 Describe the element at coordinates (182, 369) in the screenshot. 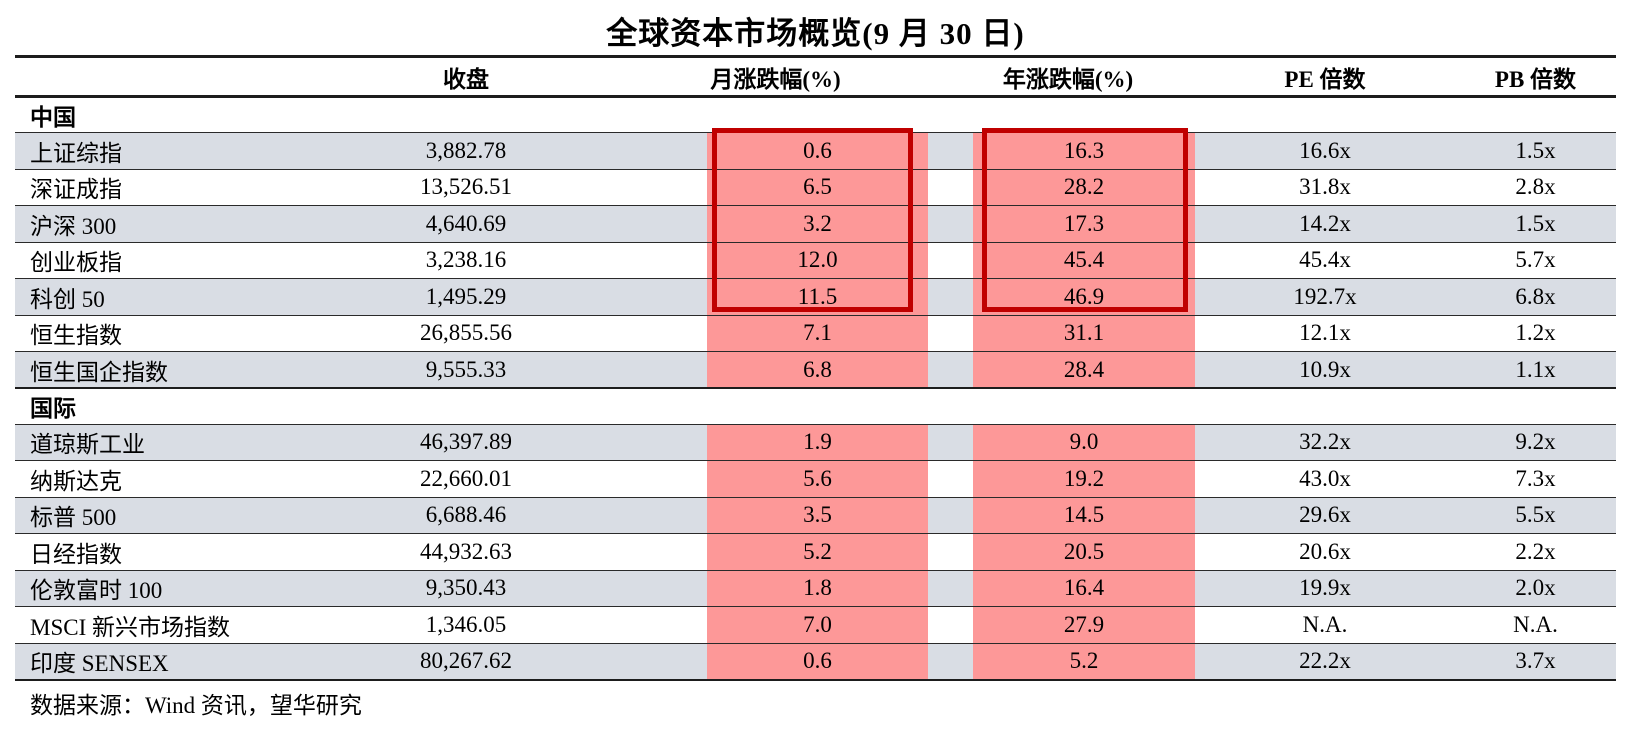

I see `index-name: 恒生国企指数` at that location.